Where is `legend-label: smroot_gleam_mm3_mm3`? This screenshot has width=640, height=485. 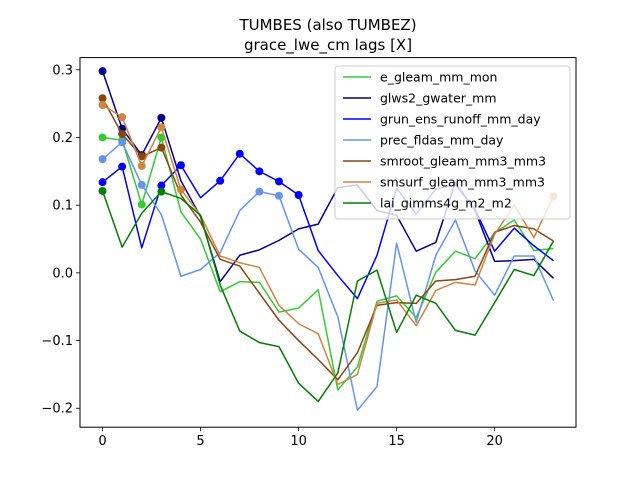 legend-label: smroot_gleam_mm3_mm3 is located at coordinates (463, 161).